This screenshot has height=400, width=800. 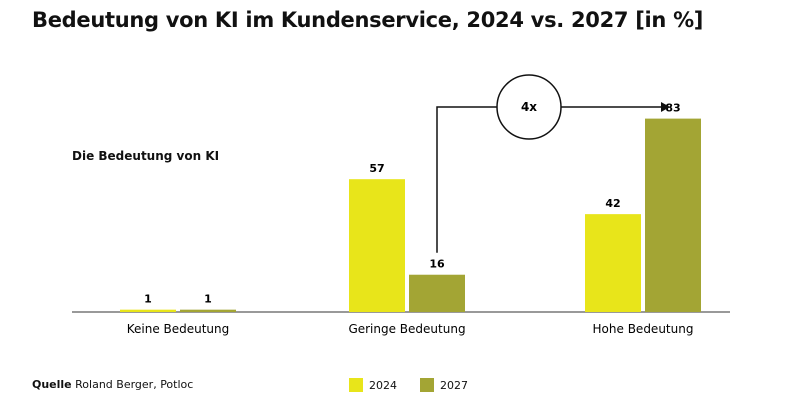 I want to click on legend-swatch-2024, so click(x=356, y=385).